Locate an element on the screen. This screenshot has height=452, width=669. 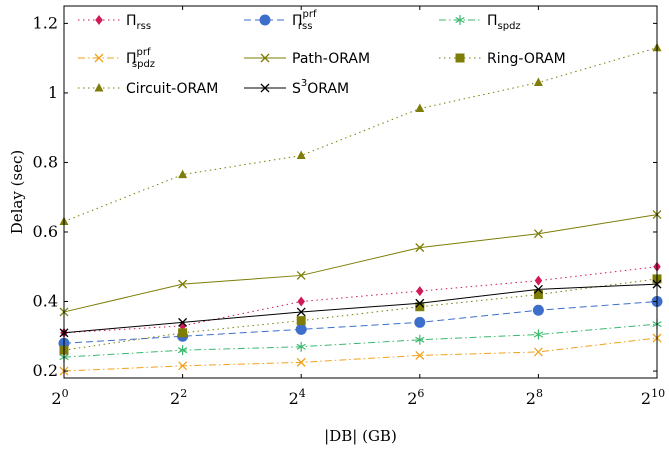
legend-item-rss-prf: Πprf rss is located at coordinates (280, 20).